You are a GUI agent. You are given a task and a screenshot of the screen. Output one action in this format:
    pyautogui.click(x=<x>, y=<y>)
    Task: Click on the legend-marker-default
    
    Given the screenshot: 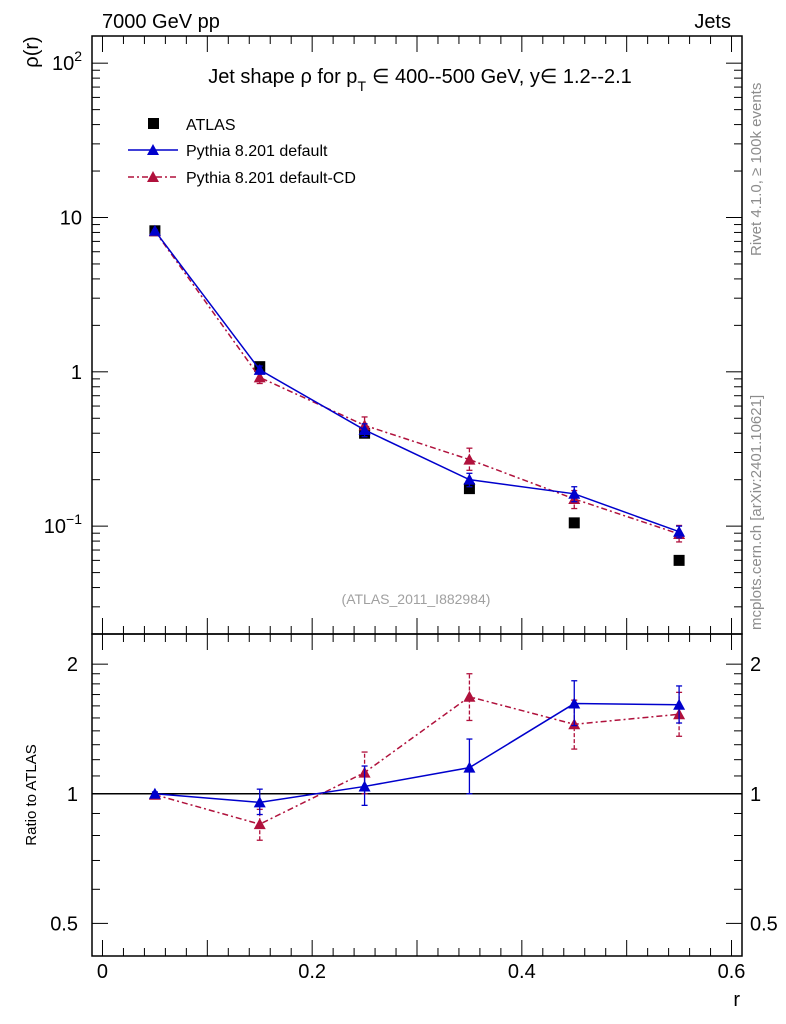 What is the action you would take?
    pyautogui.click(x=153, y=149)
    